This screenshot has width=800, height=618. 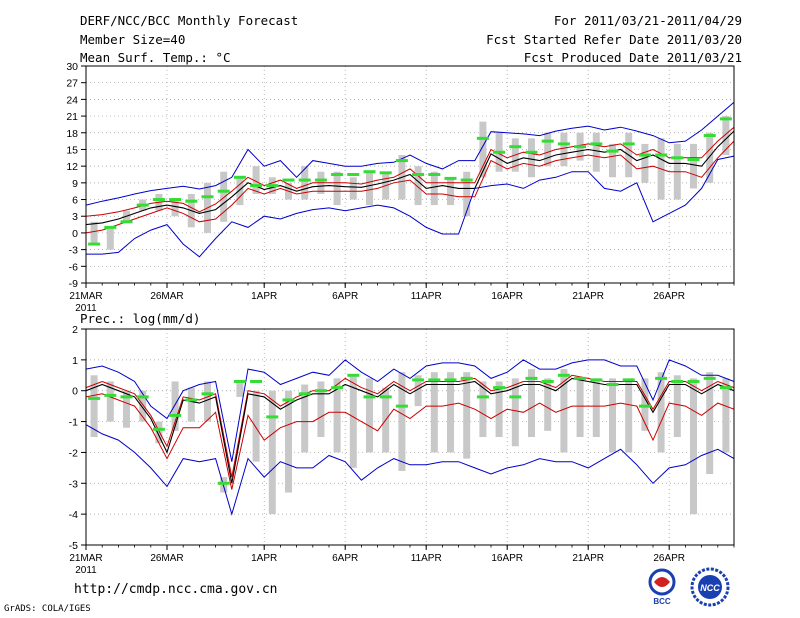 I want to click on bcc-logo-text: BCC, so click(x=662, y=601).